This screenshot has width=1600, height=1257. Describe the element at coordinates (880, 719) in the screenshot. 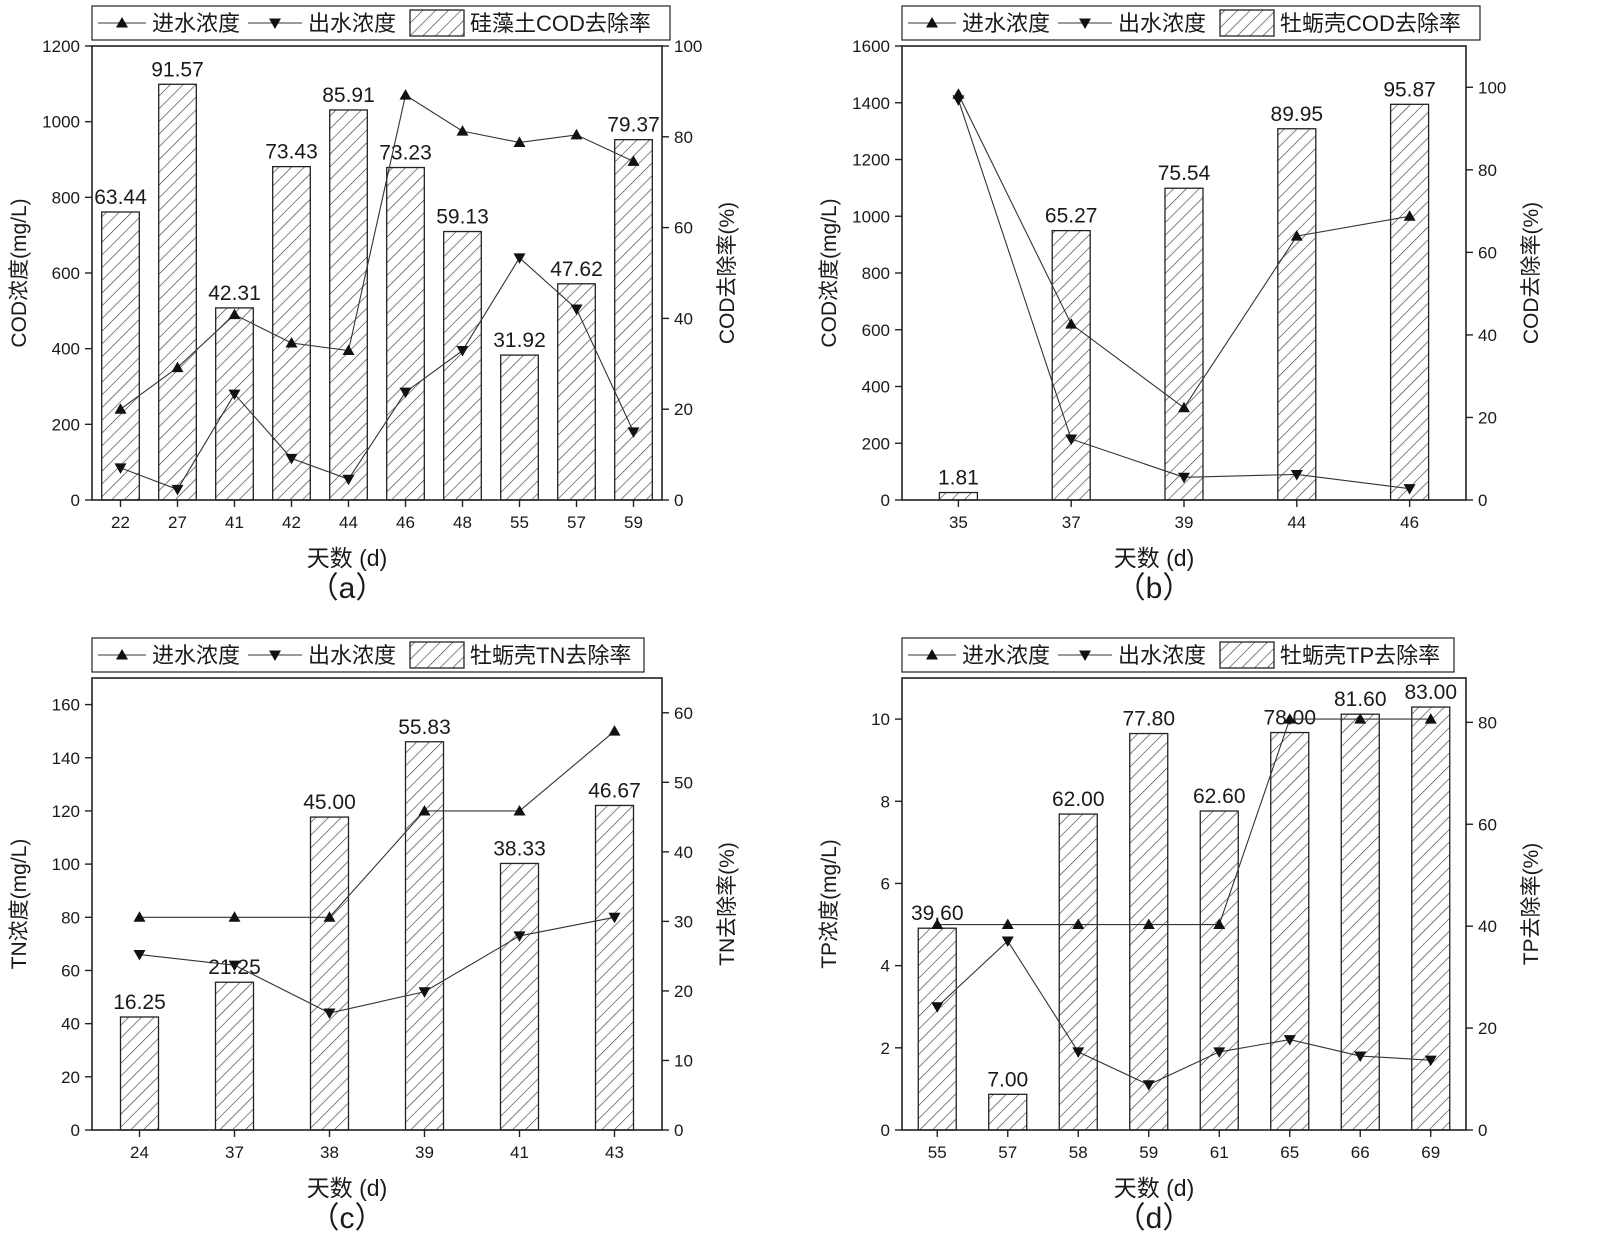

I see `y-tick-label: 10` at that location.